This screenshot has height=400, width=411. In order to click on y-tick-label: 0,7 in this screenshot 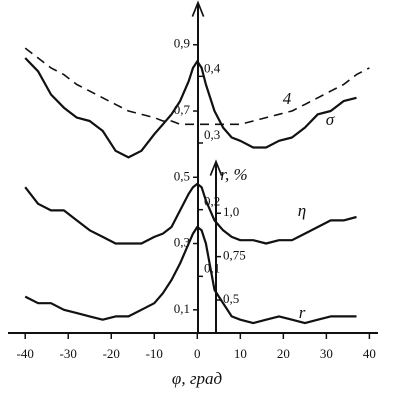, I will do `click(182, 109)`.